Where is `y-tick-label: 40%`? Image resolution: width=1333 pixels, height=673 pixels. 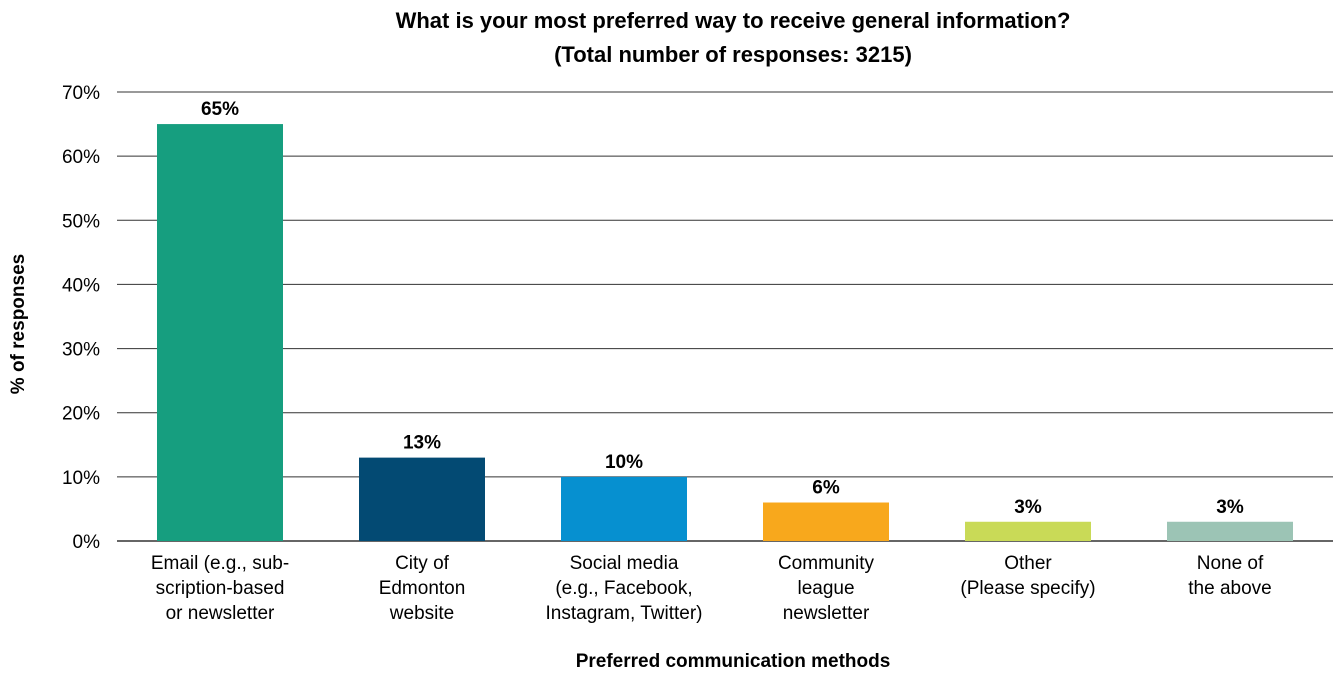 y-tick-label: 40% is located at coordinates (81, 285).